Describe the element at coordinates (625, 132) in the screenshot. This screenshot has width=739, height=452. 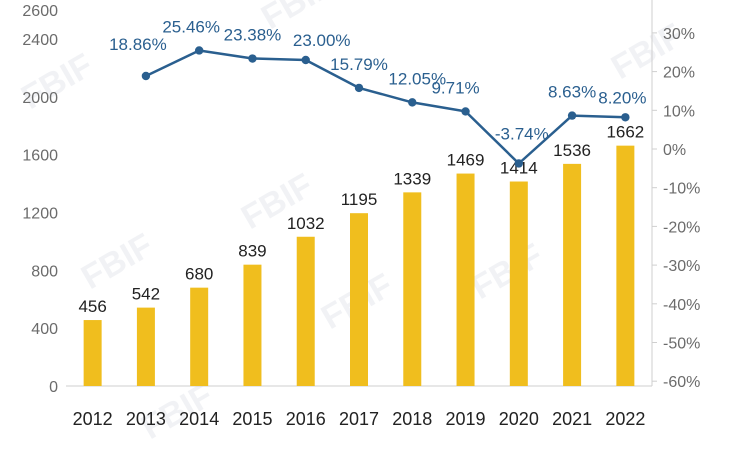
I see `bar-label-2022: 1662` at that location.